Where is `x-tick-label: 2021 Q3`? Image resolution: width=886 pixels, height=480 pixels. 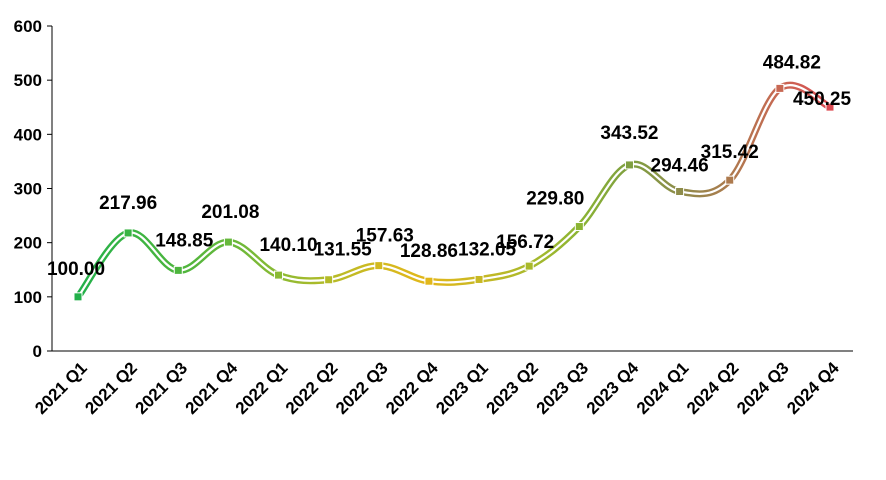 x-tick-label: 2021 Q3 is located at coordinates (162, 388).